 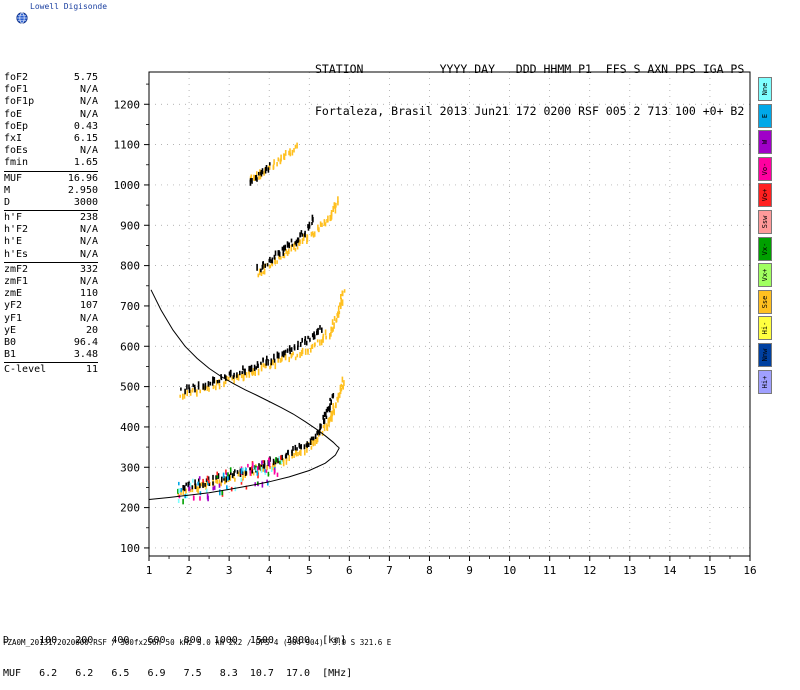 What do you see at coordinates (69, 6) in the screenshot?
I see `logo-text: Lowell Digisonde` at bounding box center [69, 6].